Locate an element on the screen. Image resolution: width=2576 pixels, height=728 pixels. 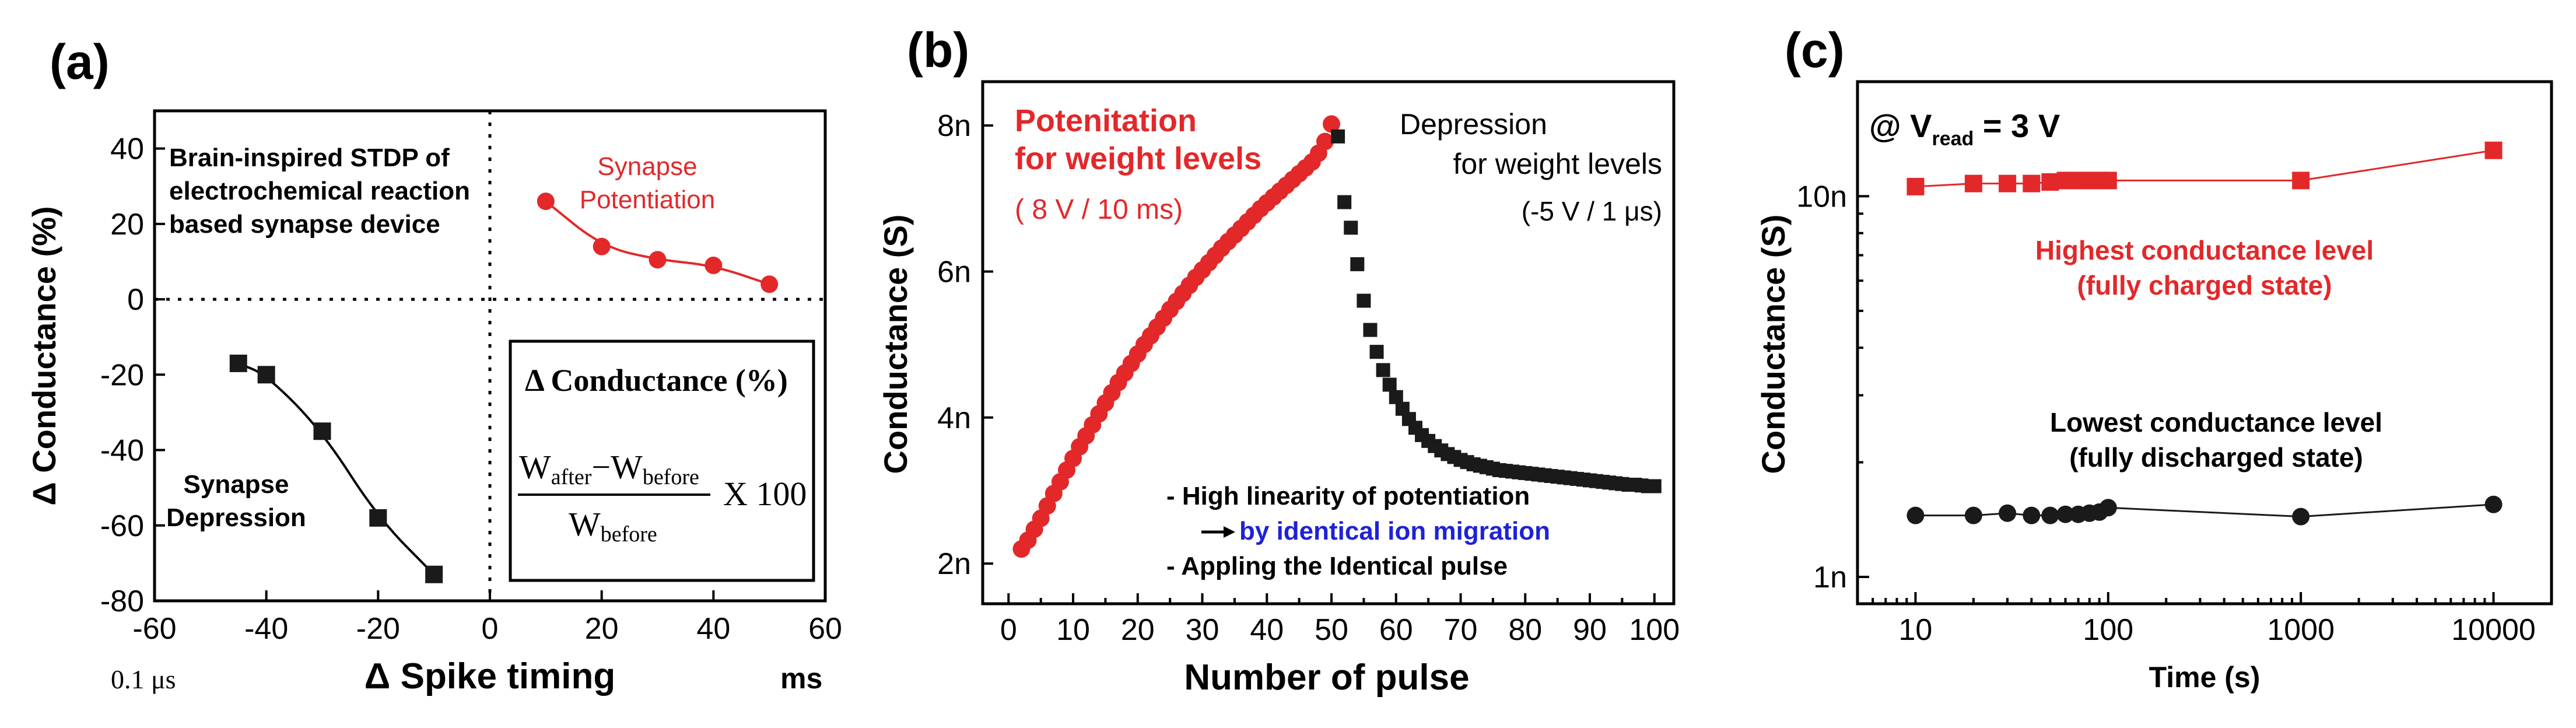
formula-denominator: Wbefore is located at coordinates (613, 526).